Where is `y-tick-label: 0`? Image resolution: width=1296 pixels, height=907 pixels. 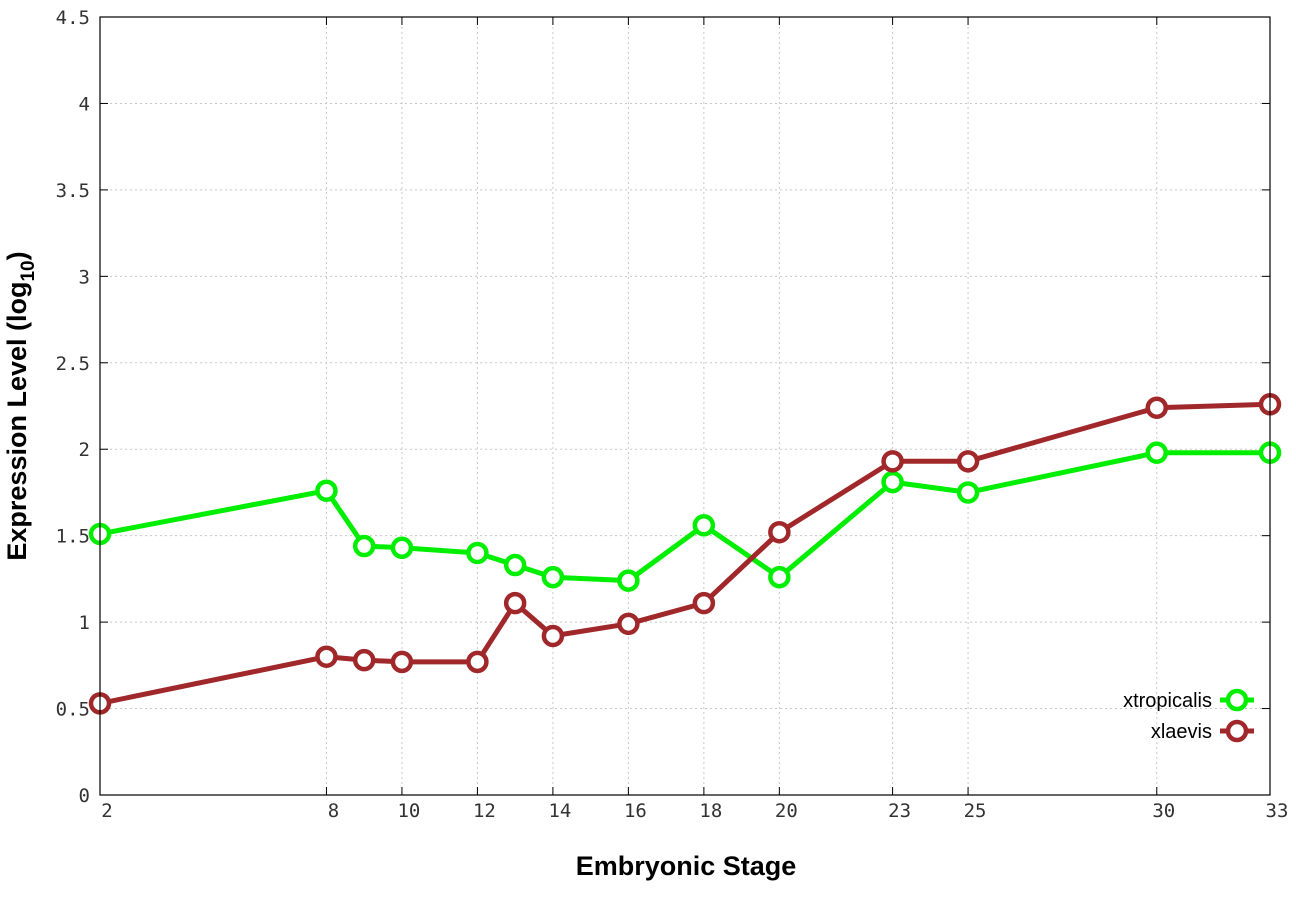
y-tick-label: 0 is located at coordinates (84, 796).